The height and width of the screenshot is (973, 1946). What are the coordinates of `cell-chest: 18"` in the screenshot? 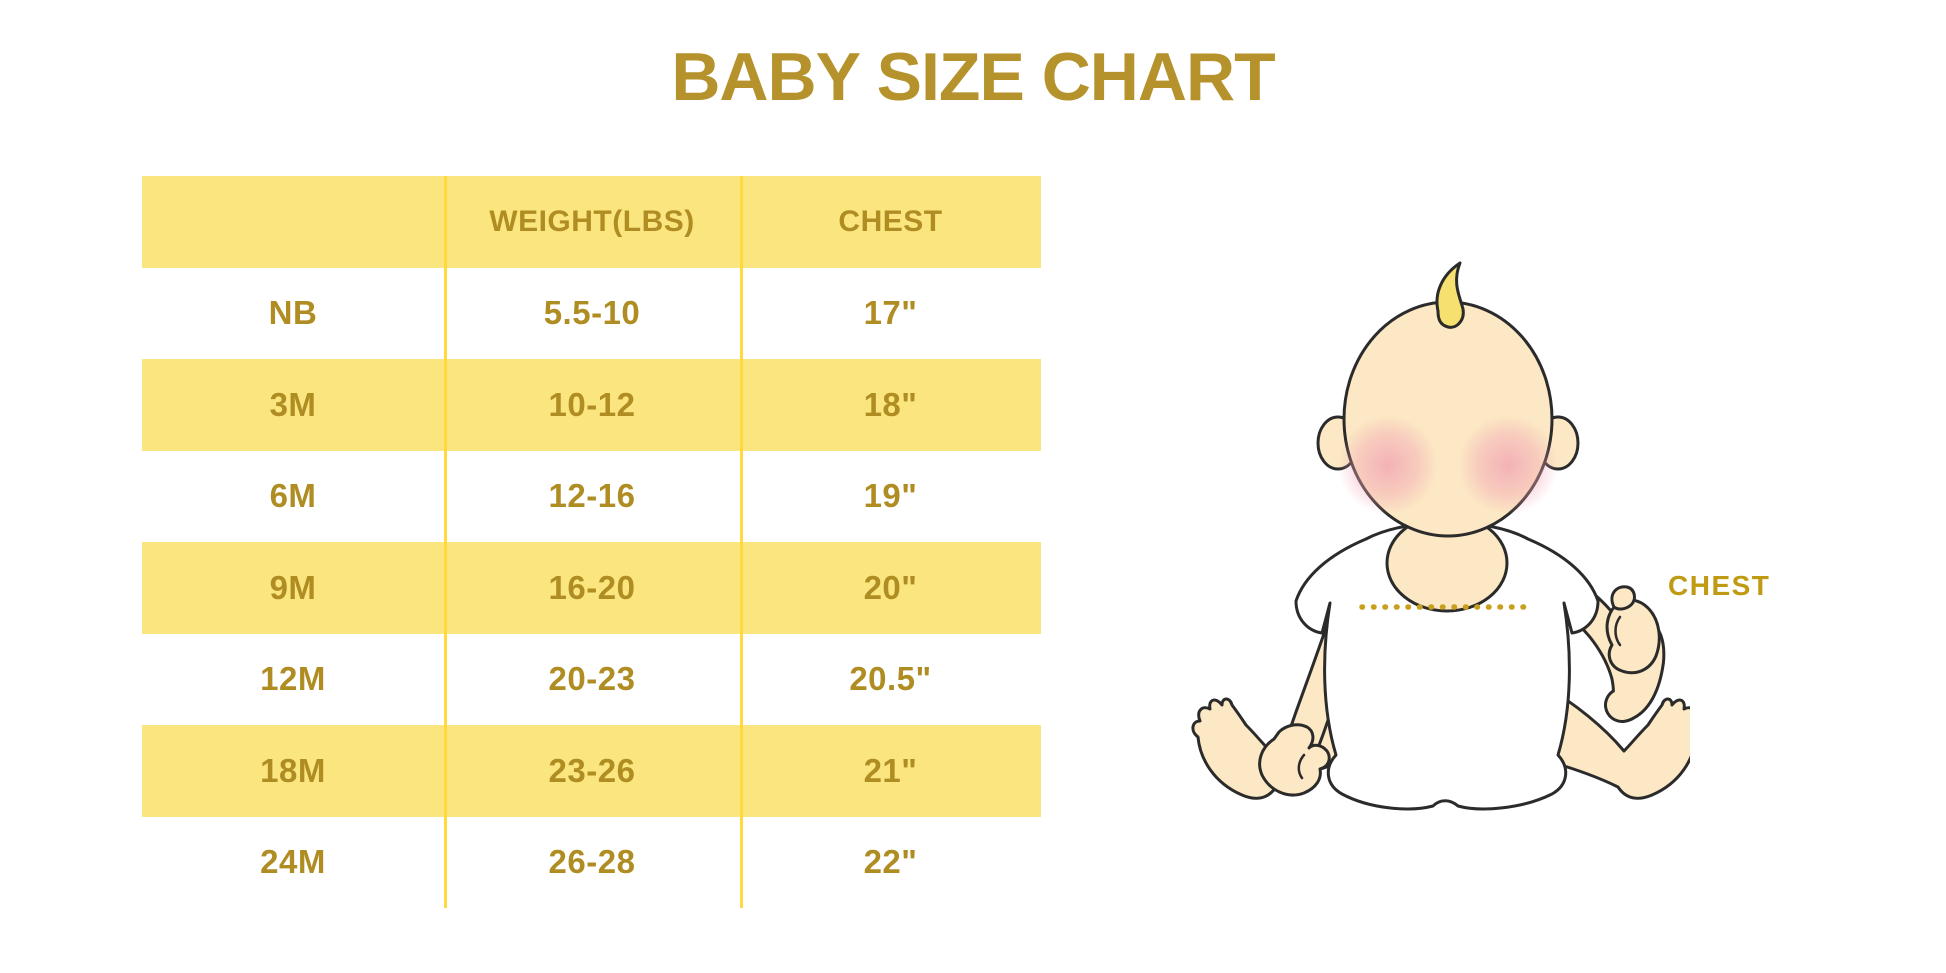 It's located at (890, 404).